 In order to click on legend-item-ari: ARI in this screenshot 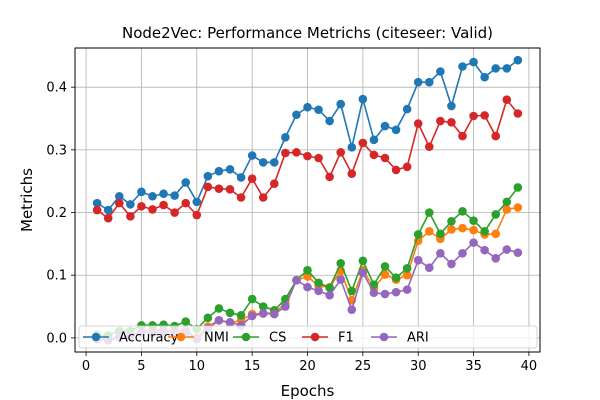, I will do `click(400, 338)`.